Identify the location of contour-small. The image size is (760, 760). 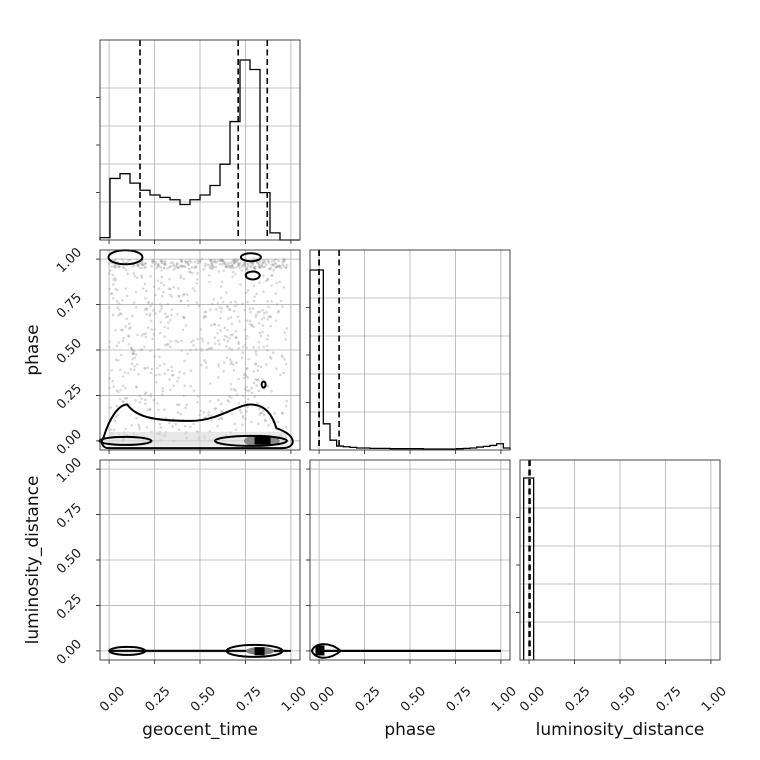
(263, 384).